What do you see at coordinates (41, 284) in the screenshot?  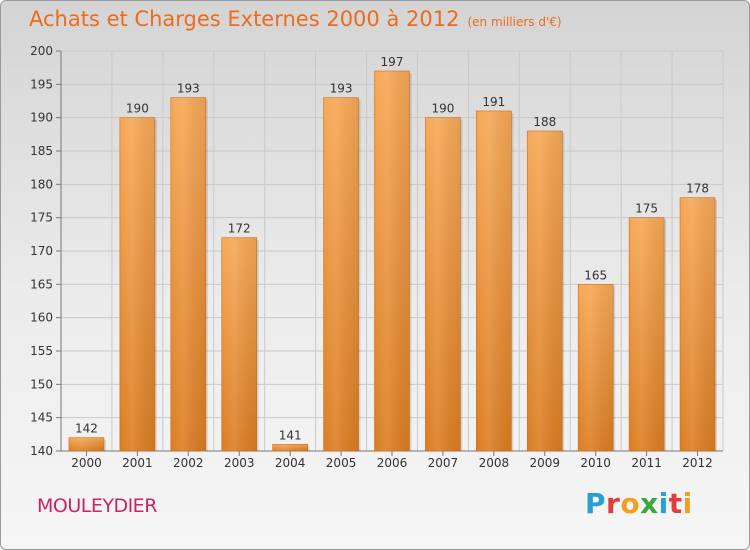 I see `y-tick-label: 165` at bounding box center [41, 284].